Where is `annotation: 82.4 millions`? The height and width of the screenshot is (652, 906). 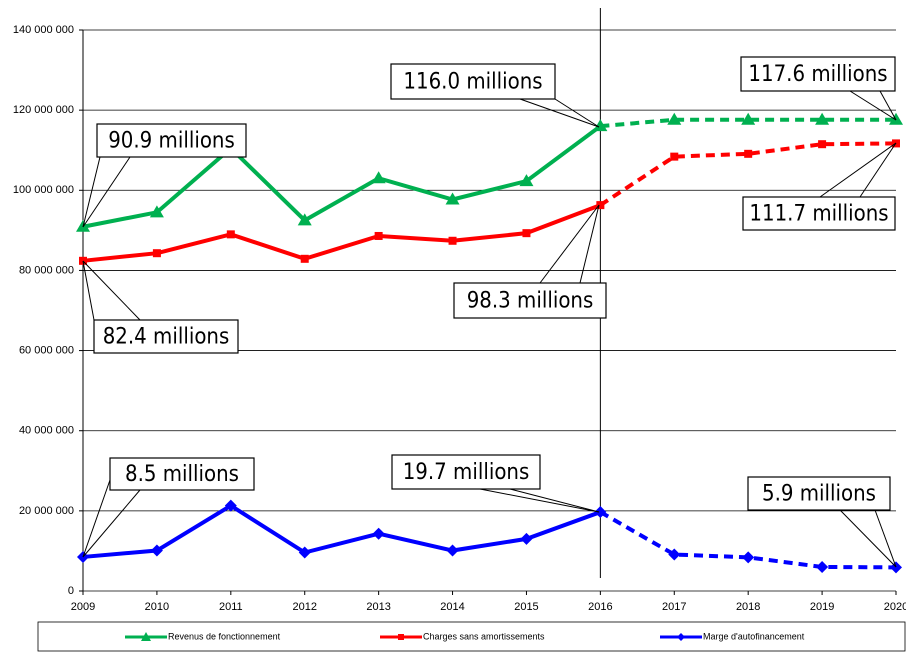 annotation: 82.4 millions is located at coordinates (166, 337).